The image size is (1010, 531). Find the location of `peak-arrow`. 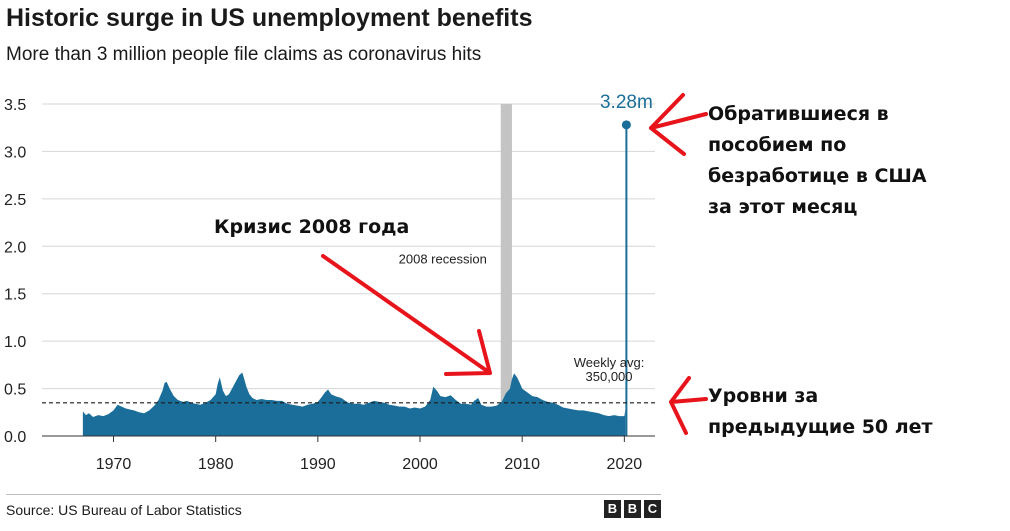

peak-arrow is located at coordinates (678, 124).